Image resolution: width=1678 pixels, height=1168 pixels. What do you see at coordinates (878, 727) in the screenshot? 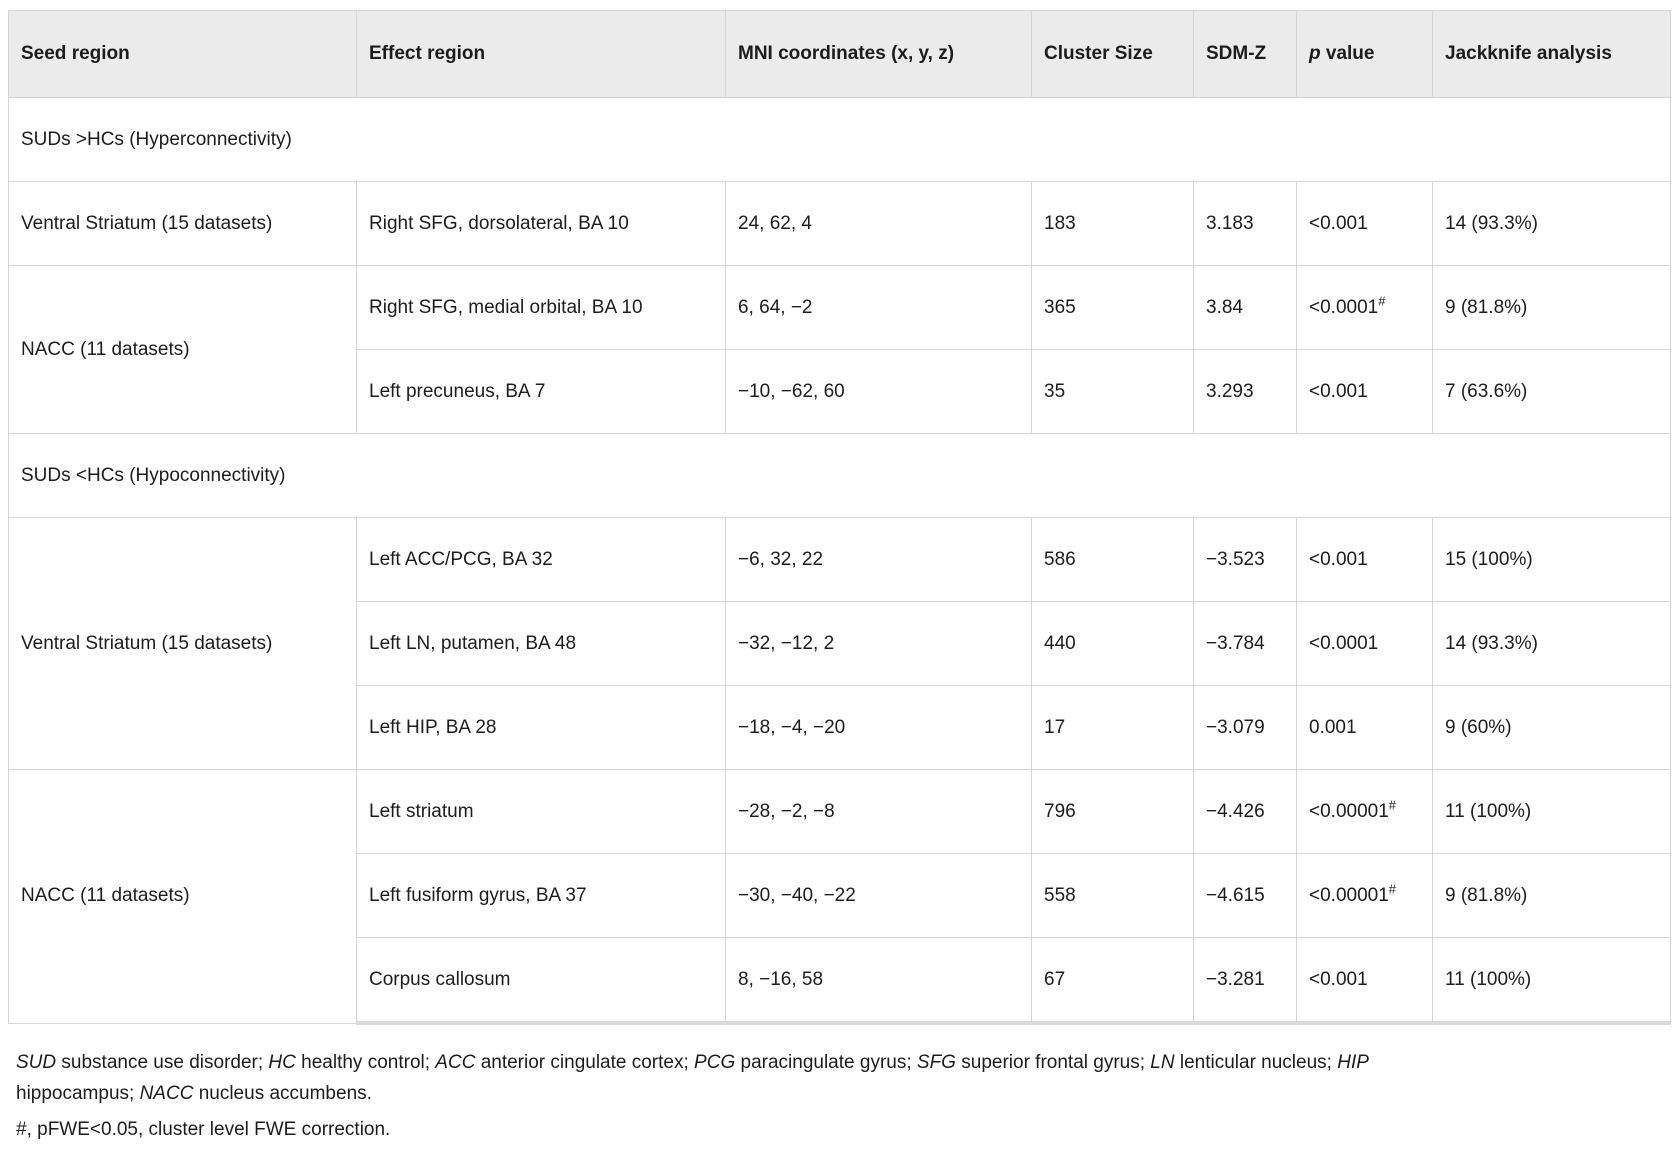
I see `mni-cell: −18, −4, −20` at bounding box center [878, 727].